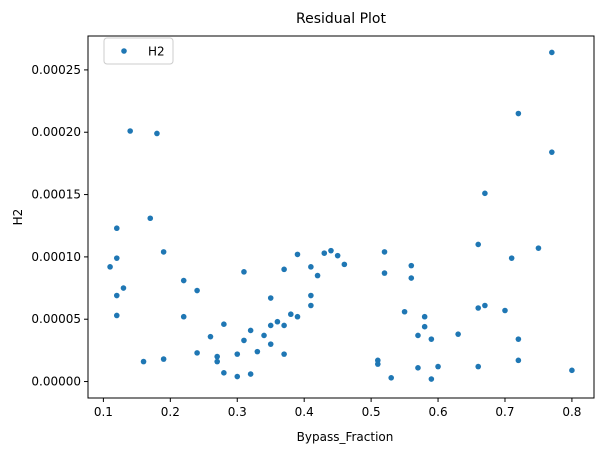 The image size is (602, 455). Describe the element at coordinates (56, 195) in the screenshot. I see `y-tick-label: 0.00015` at that location.